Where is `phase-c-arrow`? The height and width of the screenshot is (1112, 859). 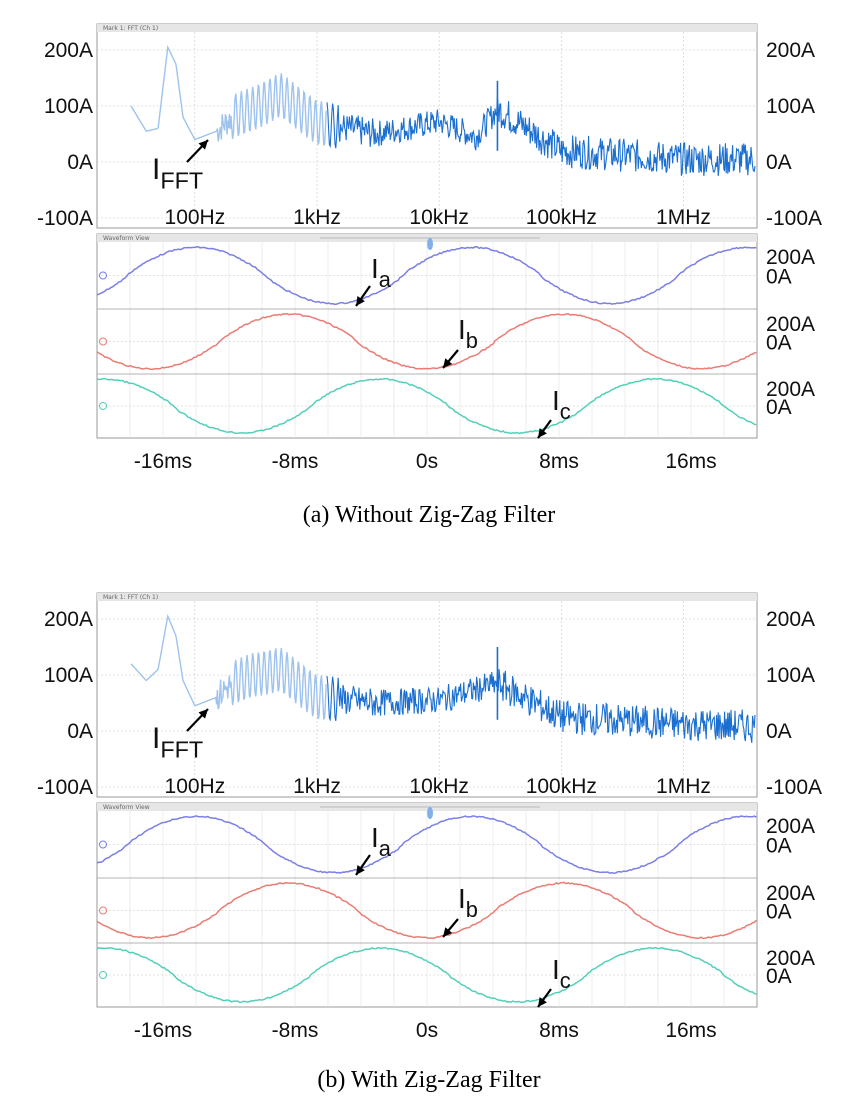
phase-c-arrow is located at coordinates (544, 429).